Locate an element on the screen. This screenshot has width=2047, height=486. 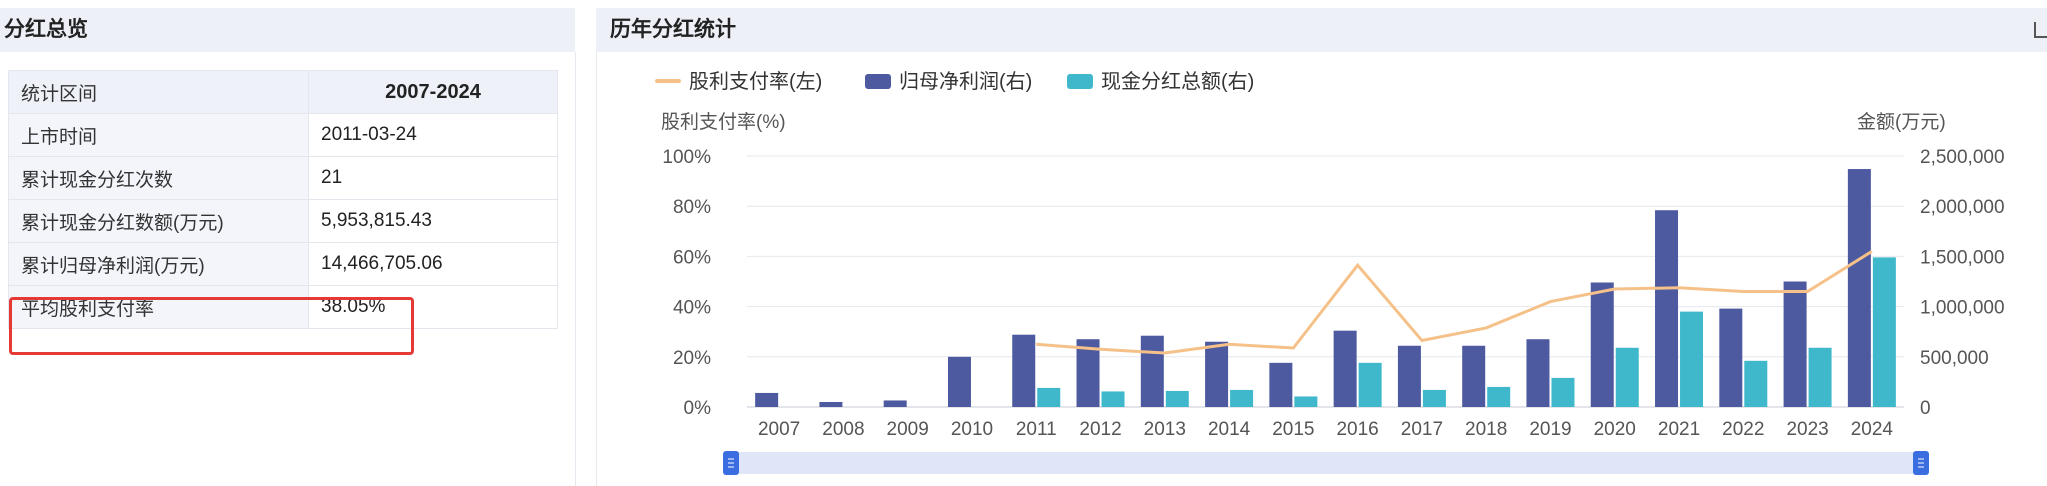
legend-label: 股利支付率(左) is located at coordinates (755, 81).